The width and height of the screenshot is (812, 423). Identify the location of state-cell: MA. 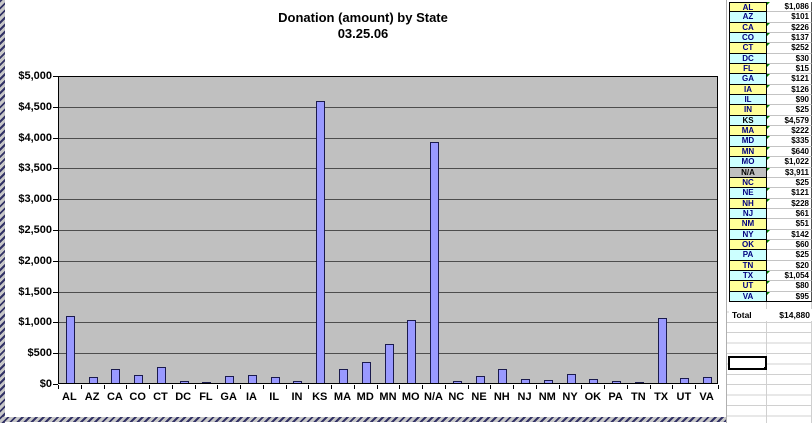
(748, 131).